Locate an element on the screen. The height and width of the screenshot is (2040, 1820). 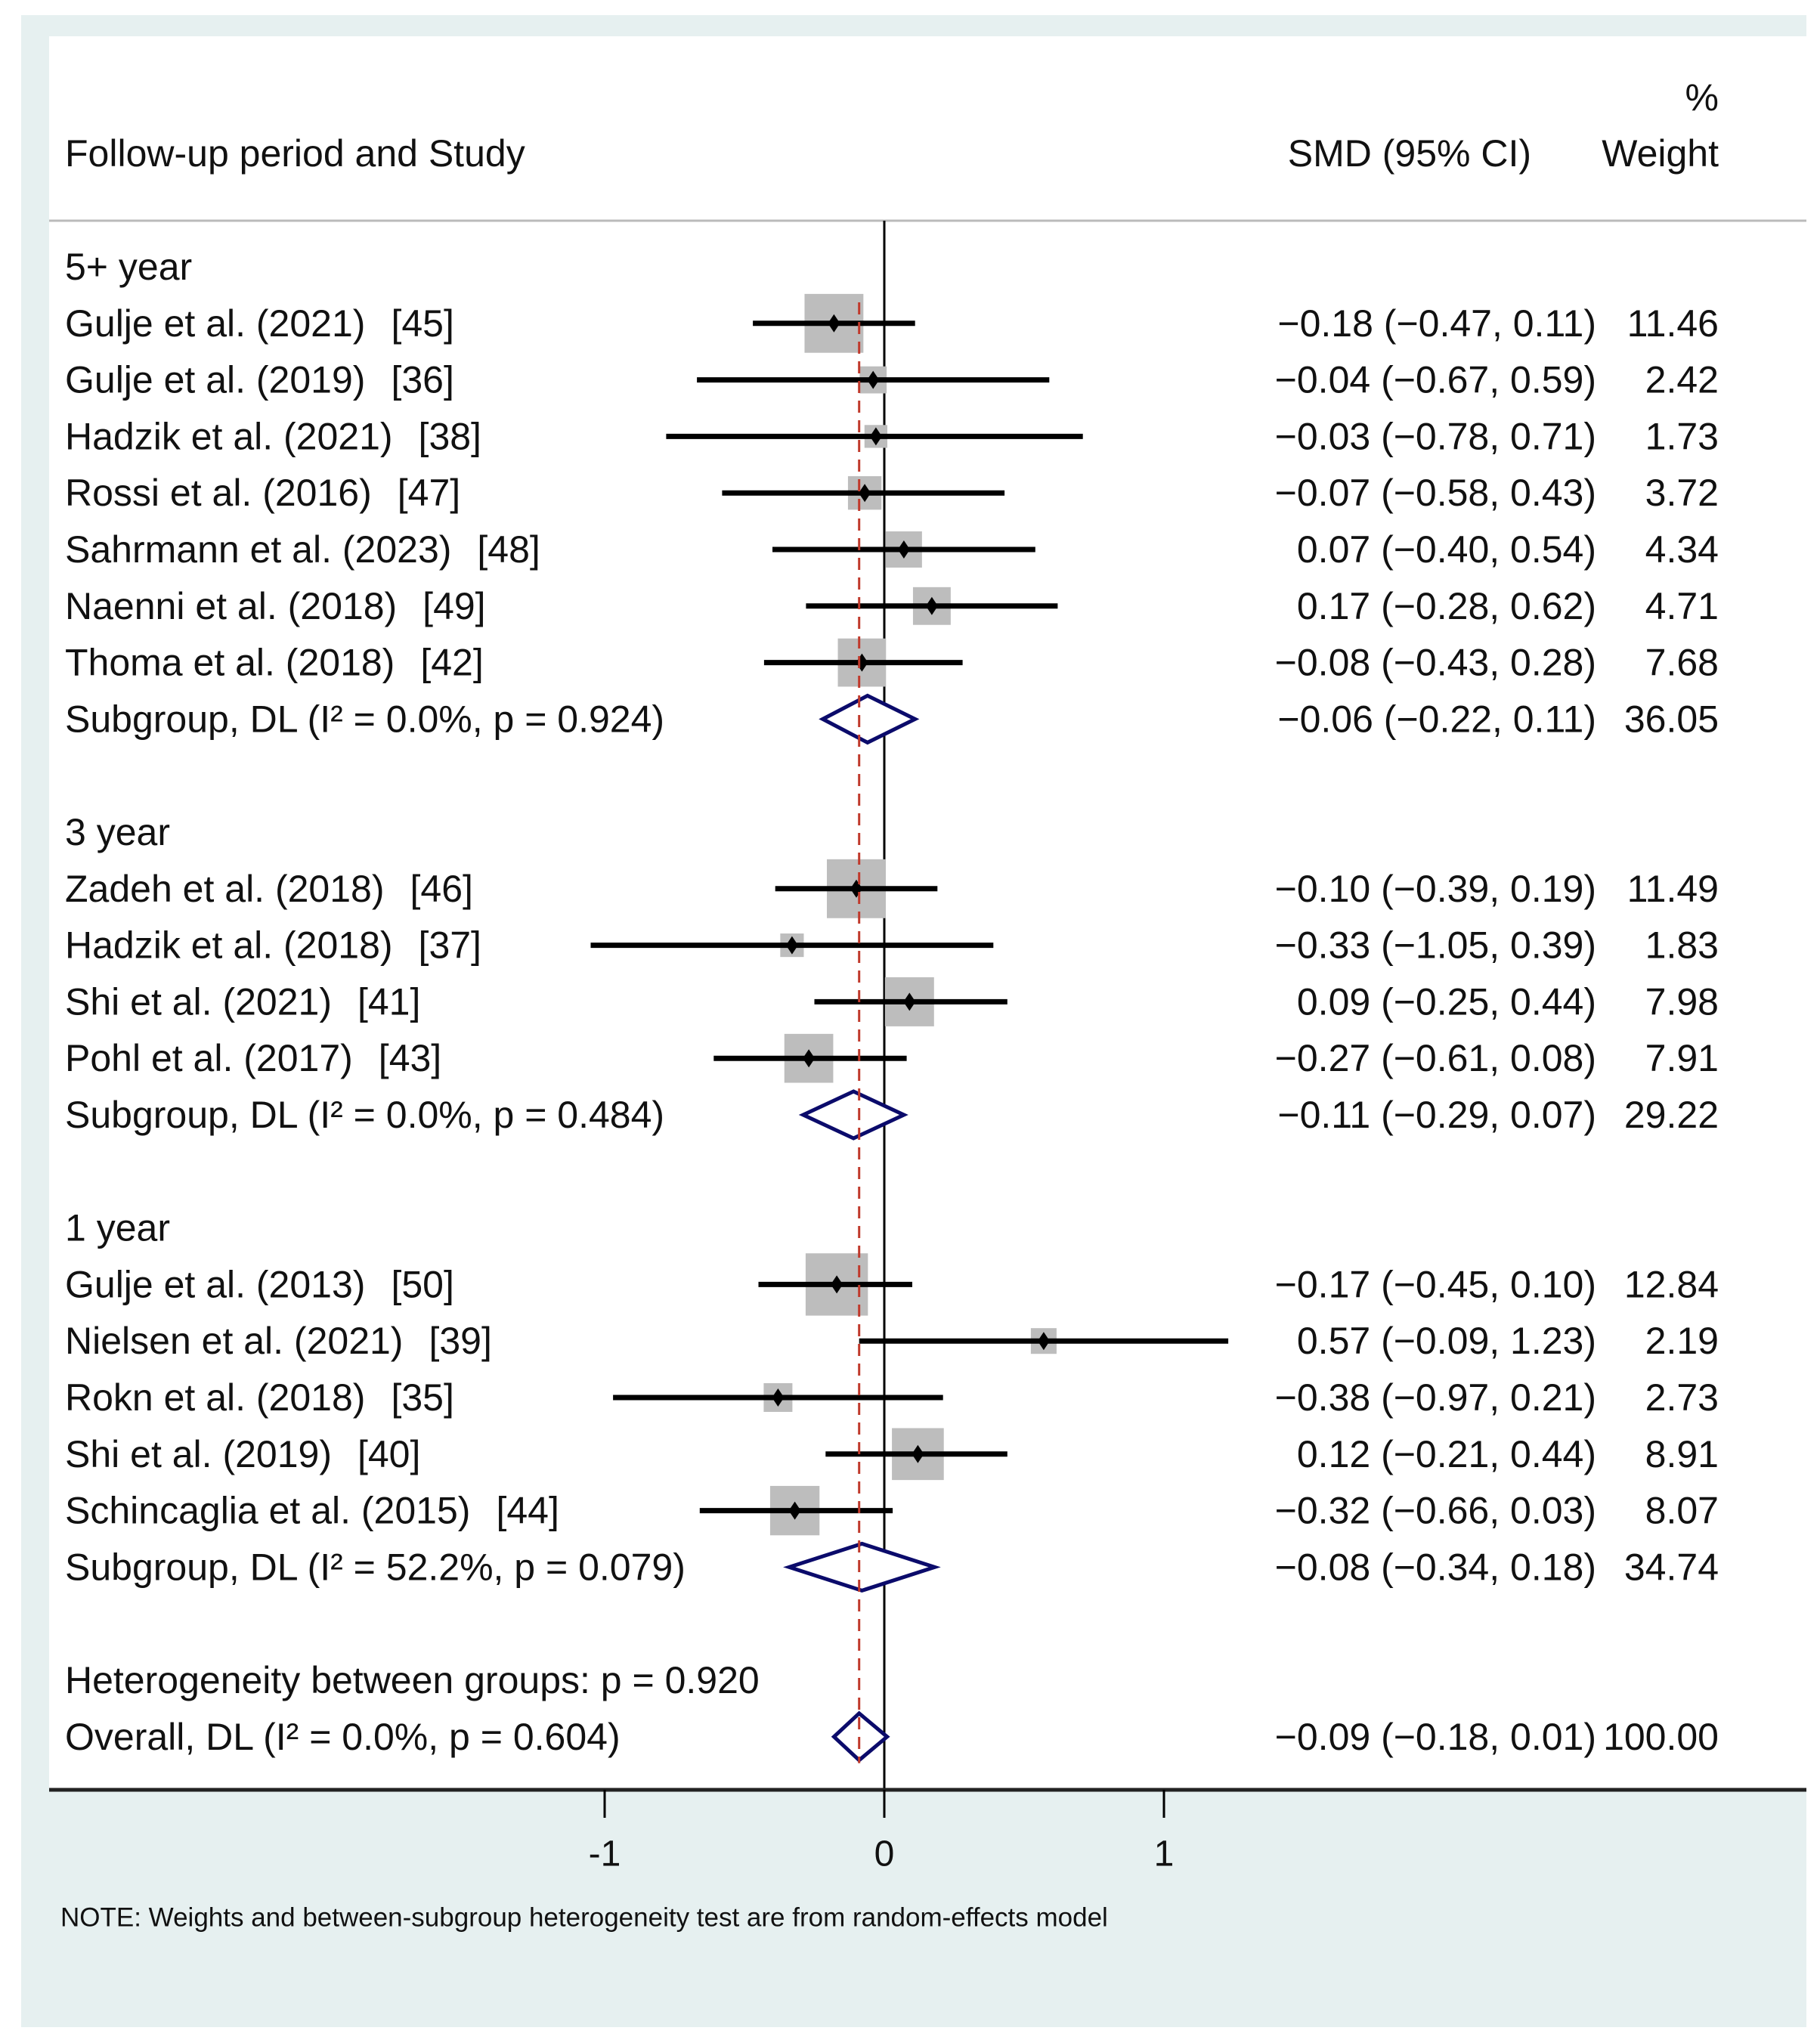
weight-value: 1.73 is located at coordinates (1682, 436).